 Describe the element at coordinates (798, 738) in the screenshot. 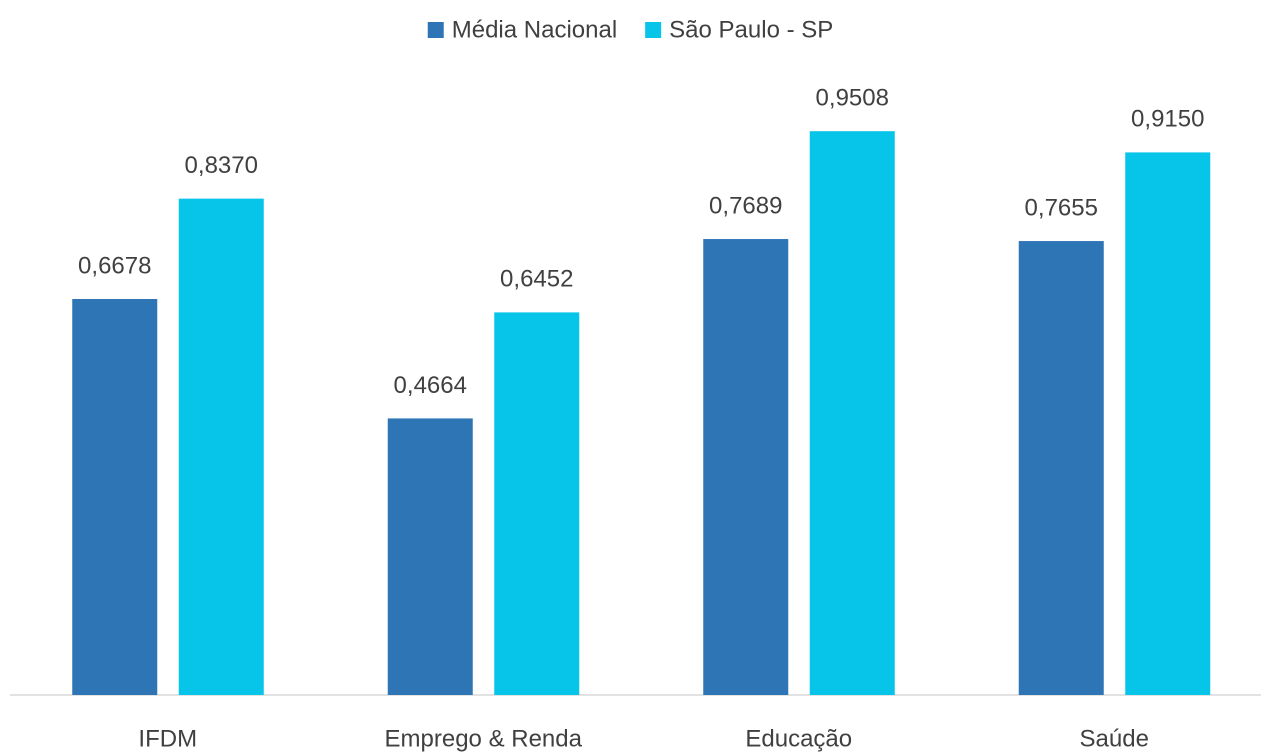

I see `x-tick-label: Educação` at that location.